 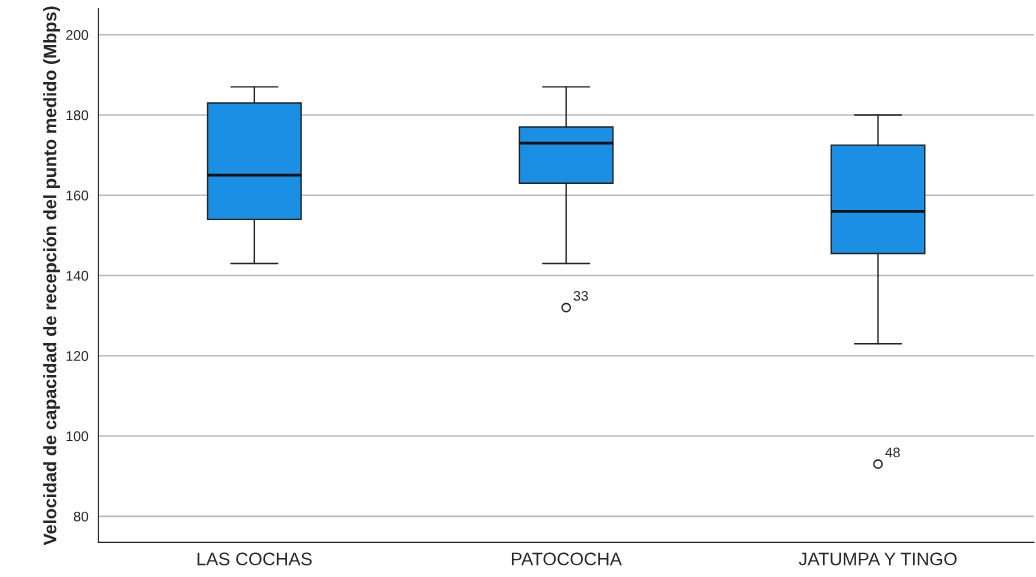 I want to click on annotation: 48, so click(x=892, y=452).